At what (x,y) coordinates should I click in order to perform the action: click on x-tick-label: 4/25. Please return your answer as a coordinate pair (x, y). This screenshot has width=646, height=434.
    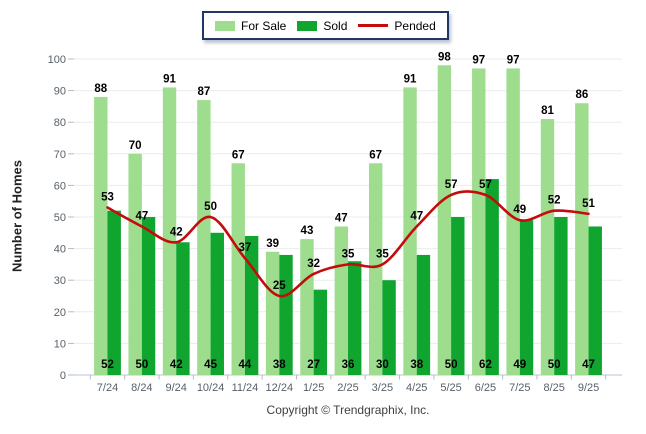
    Looking at the image, I should click on (416, 388).